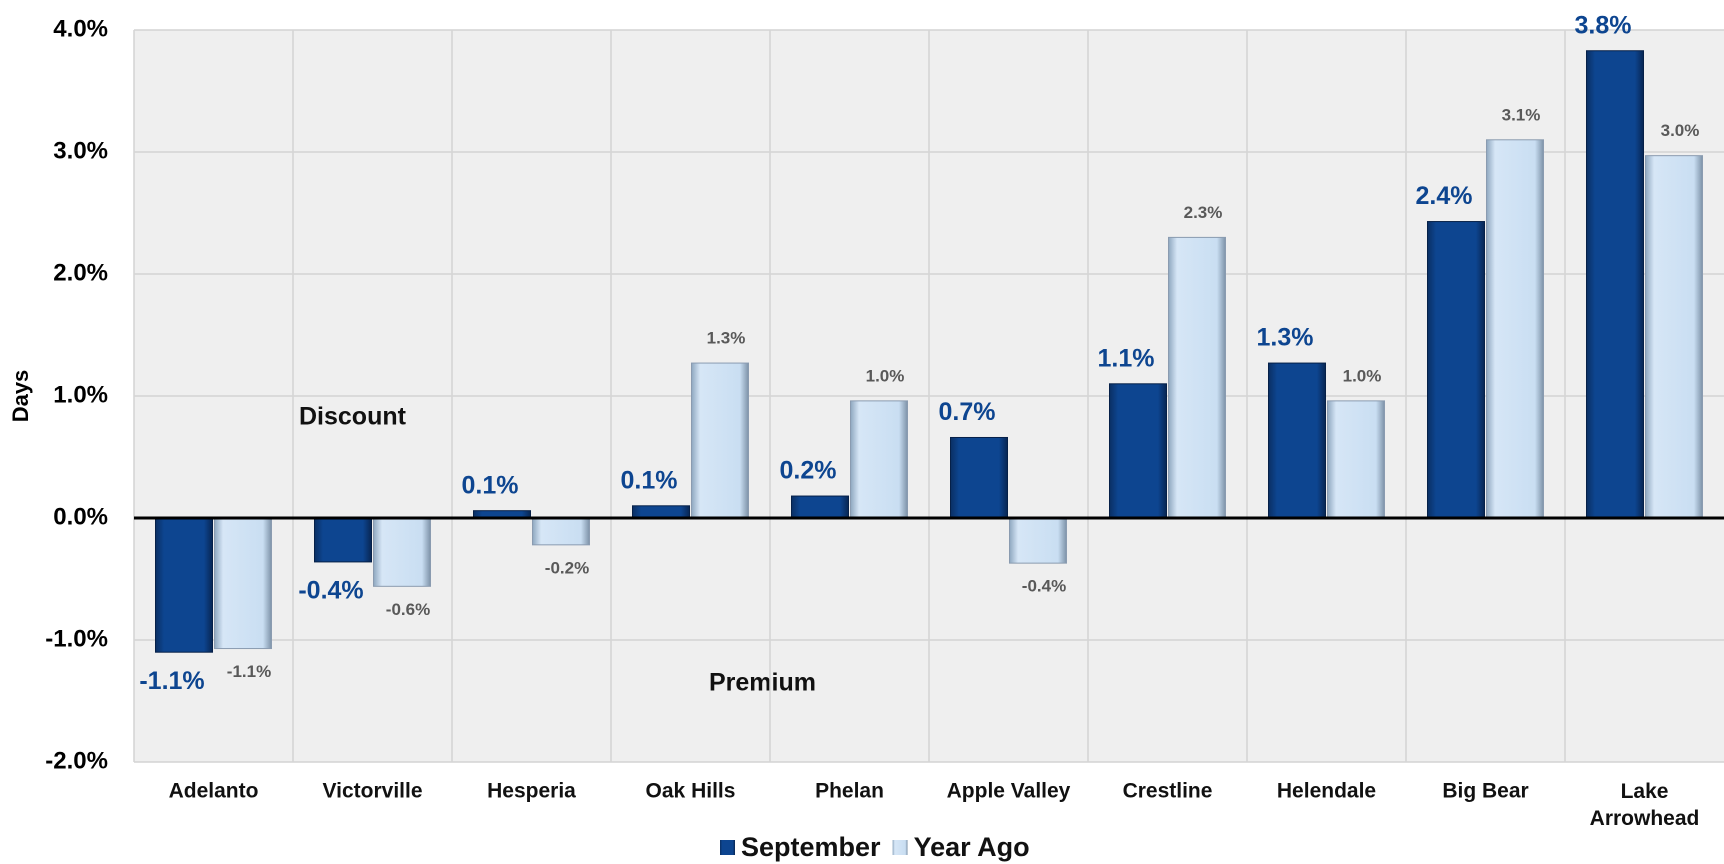  Describe the element at coordinates (1603, 25) in the screenshot. I see `data-label: 3.8%` at that location.